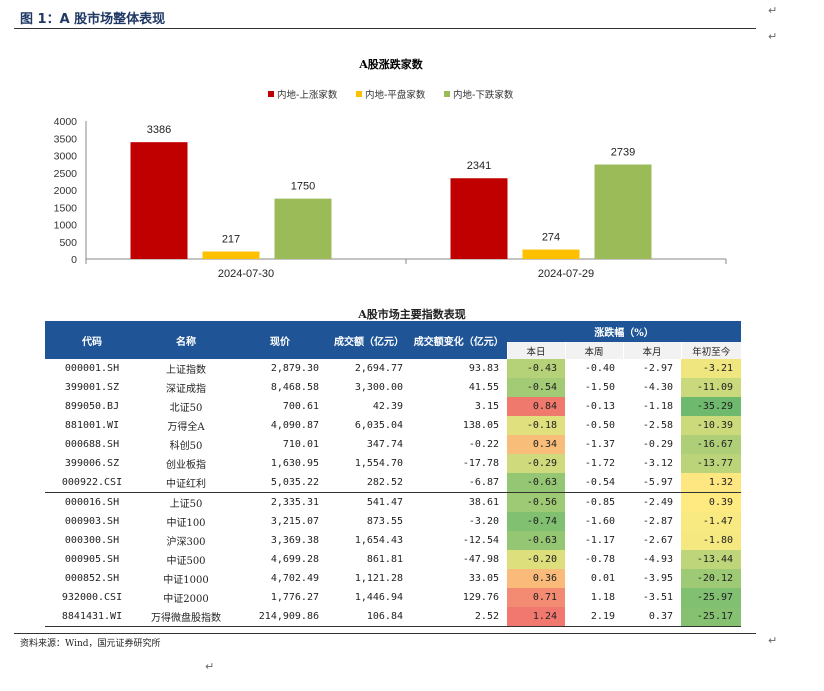 The width and height of the screenshot is (824, 691). What do you see at coordinates (651, 350) in the screenshot?
I see `header-pct-month: 本月` at bounding box center [651, 350].